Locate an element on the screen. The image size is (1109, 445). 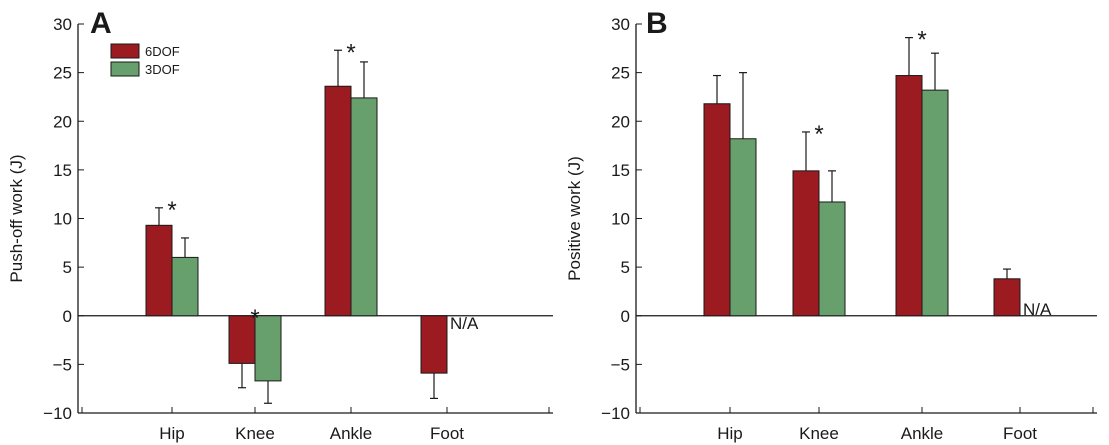
panel-letter: B is located at coordinates (657, 23).